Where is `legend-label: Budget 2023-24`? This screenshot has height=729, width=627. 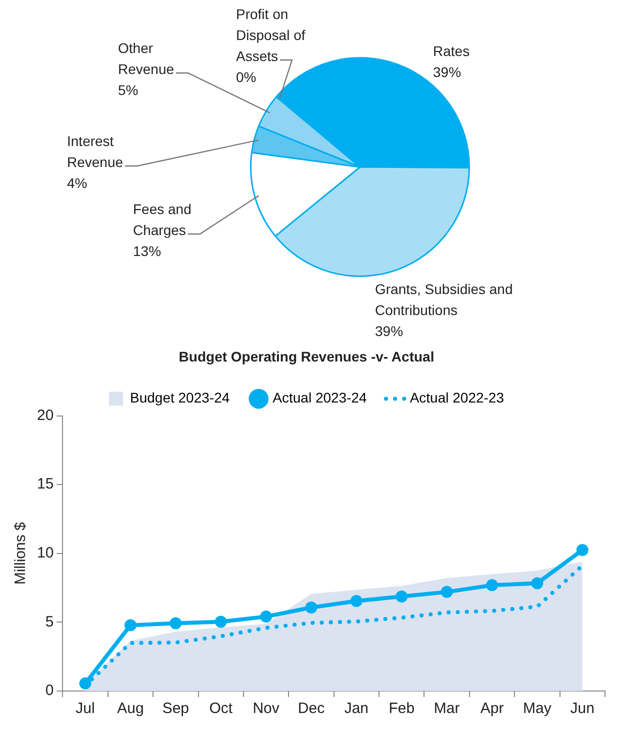 legend-label: Budget 2023-24 is located at coordinates (180, 398).